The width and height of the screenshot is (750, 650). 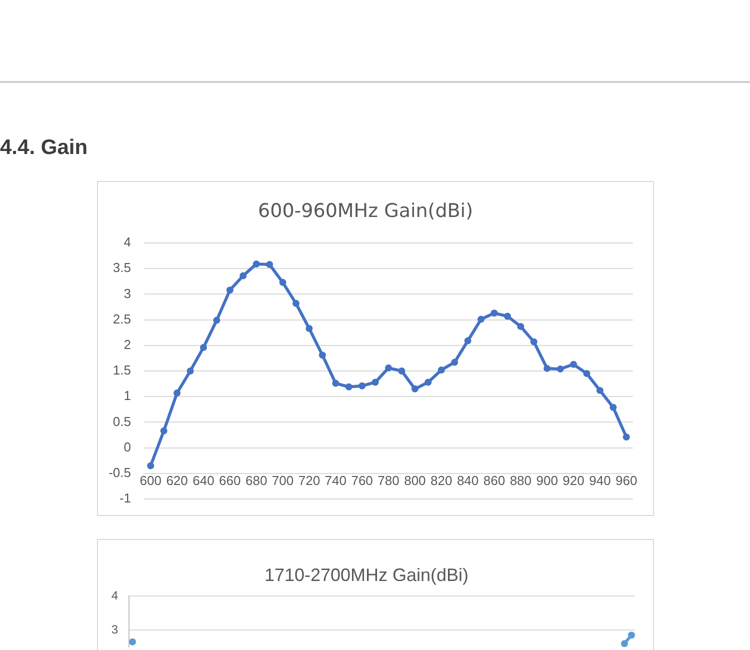 I want to click on x-tick-label: 720, so click(x=309, y=480).